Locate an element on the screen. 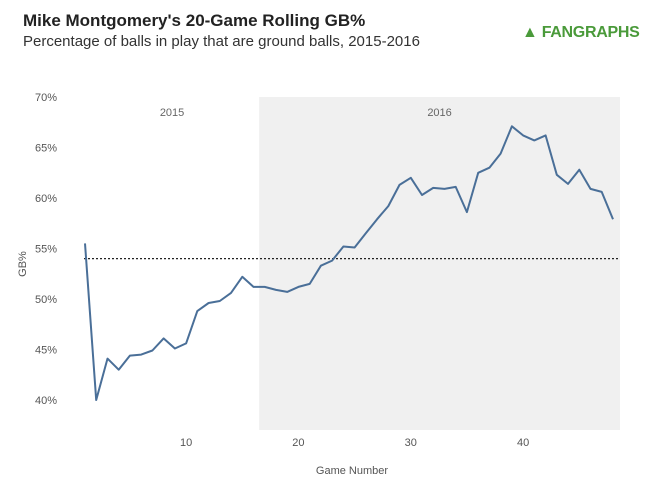  y-tick-label: 50% is located at coordinates (46, 300).